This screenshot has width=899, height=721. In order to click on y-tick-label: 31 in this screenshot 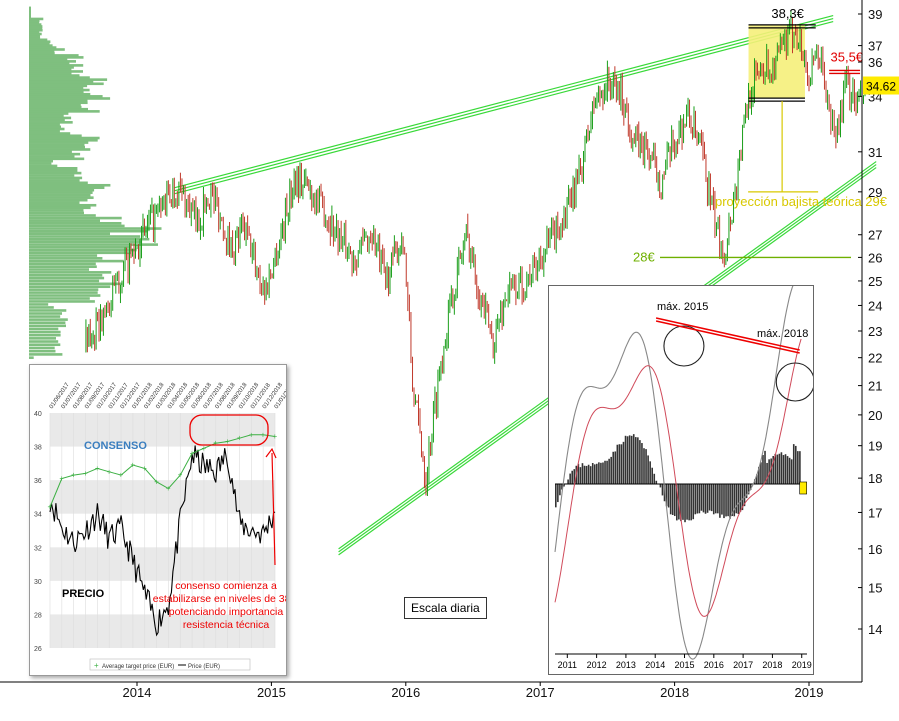, I will do `click(875, 152)`.